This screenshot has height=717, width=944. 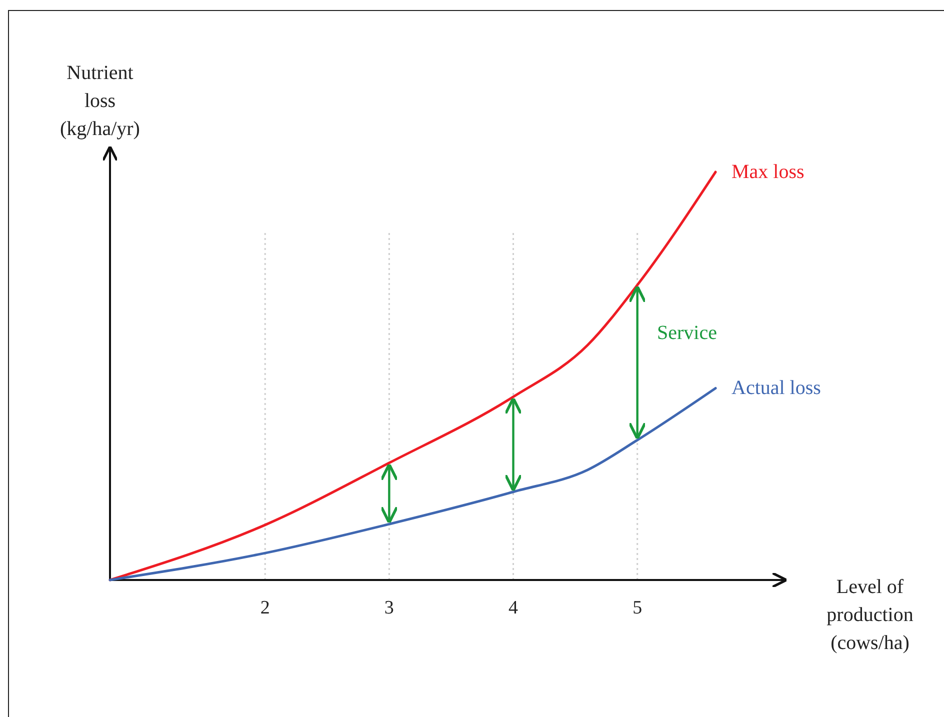 I want to click on x-tick-label: 2, so click(x=265, y=607).